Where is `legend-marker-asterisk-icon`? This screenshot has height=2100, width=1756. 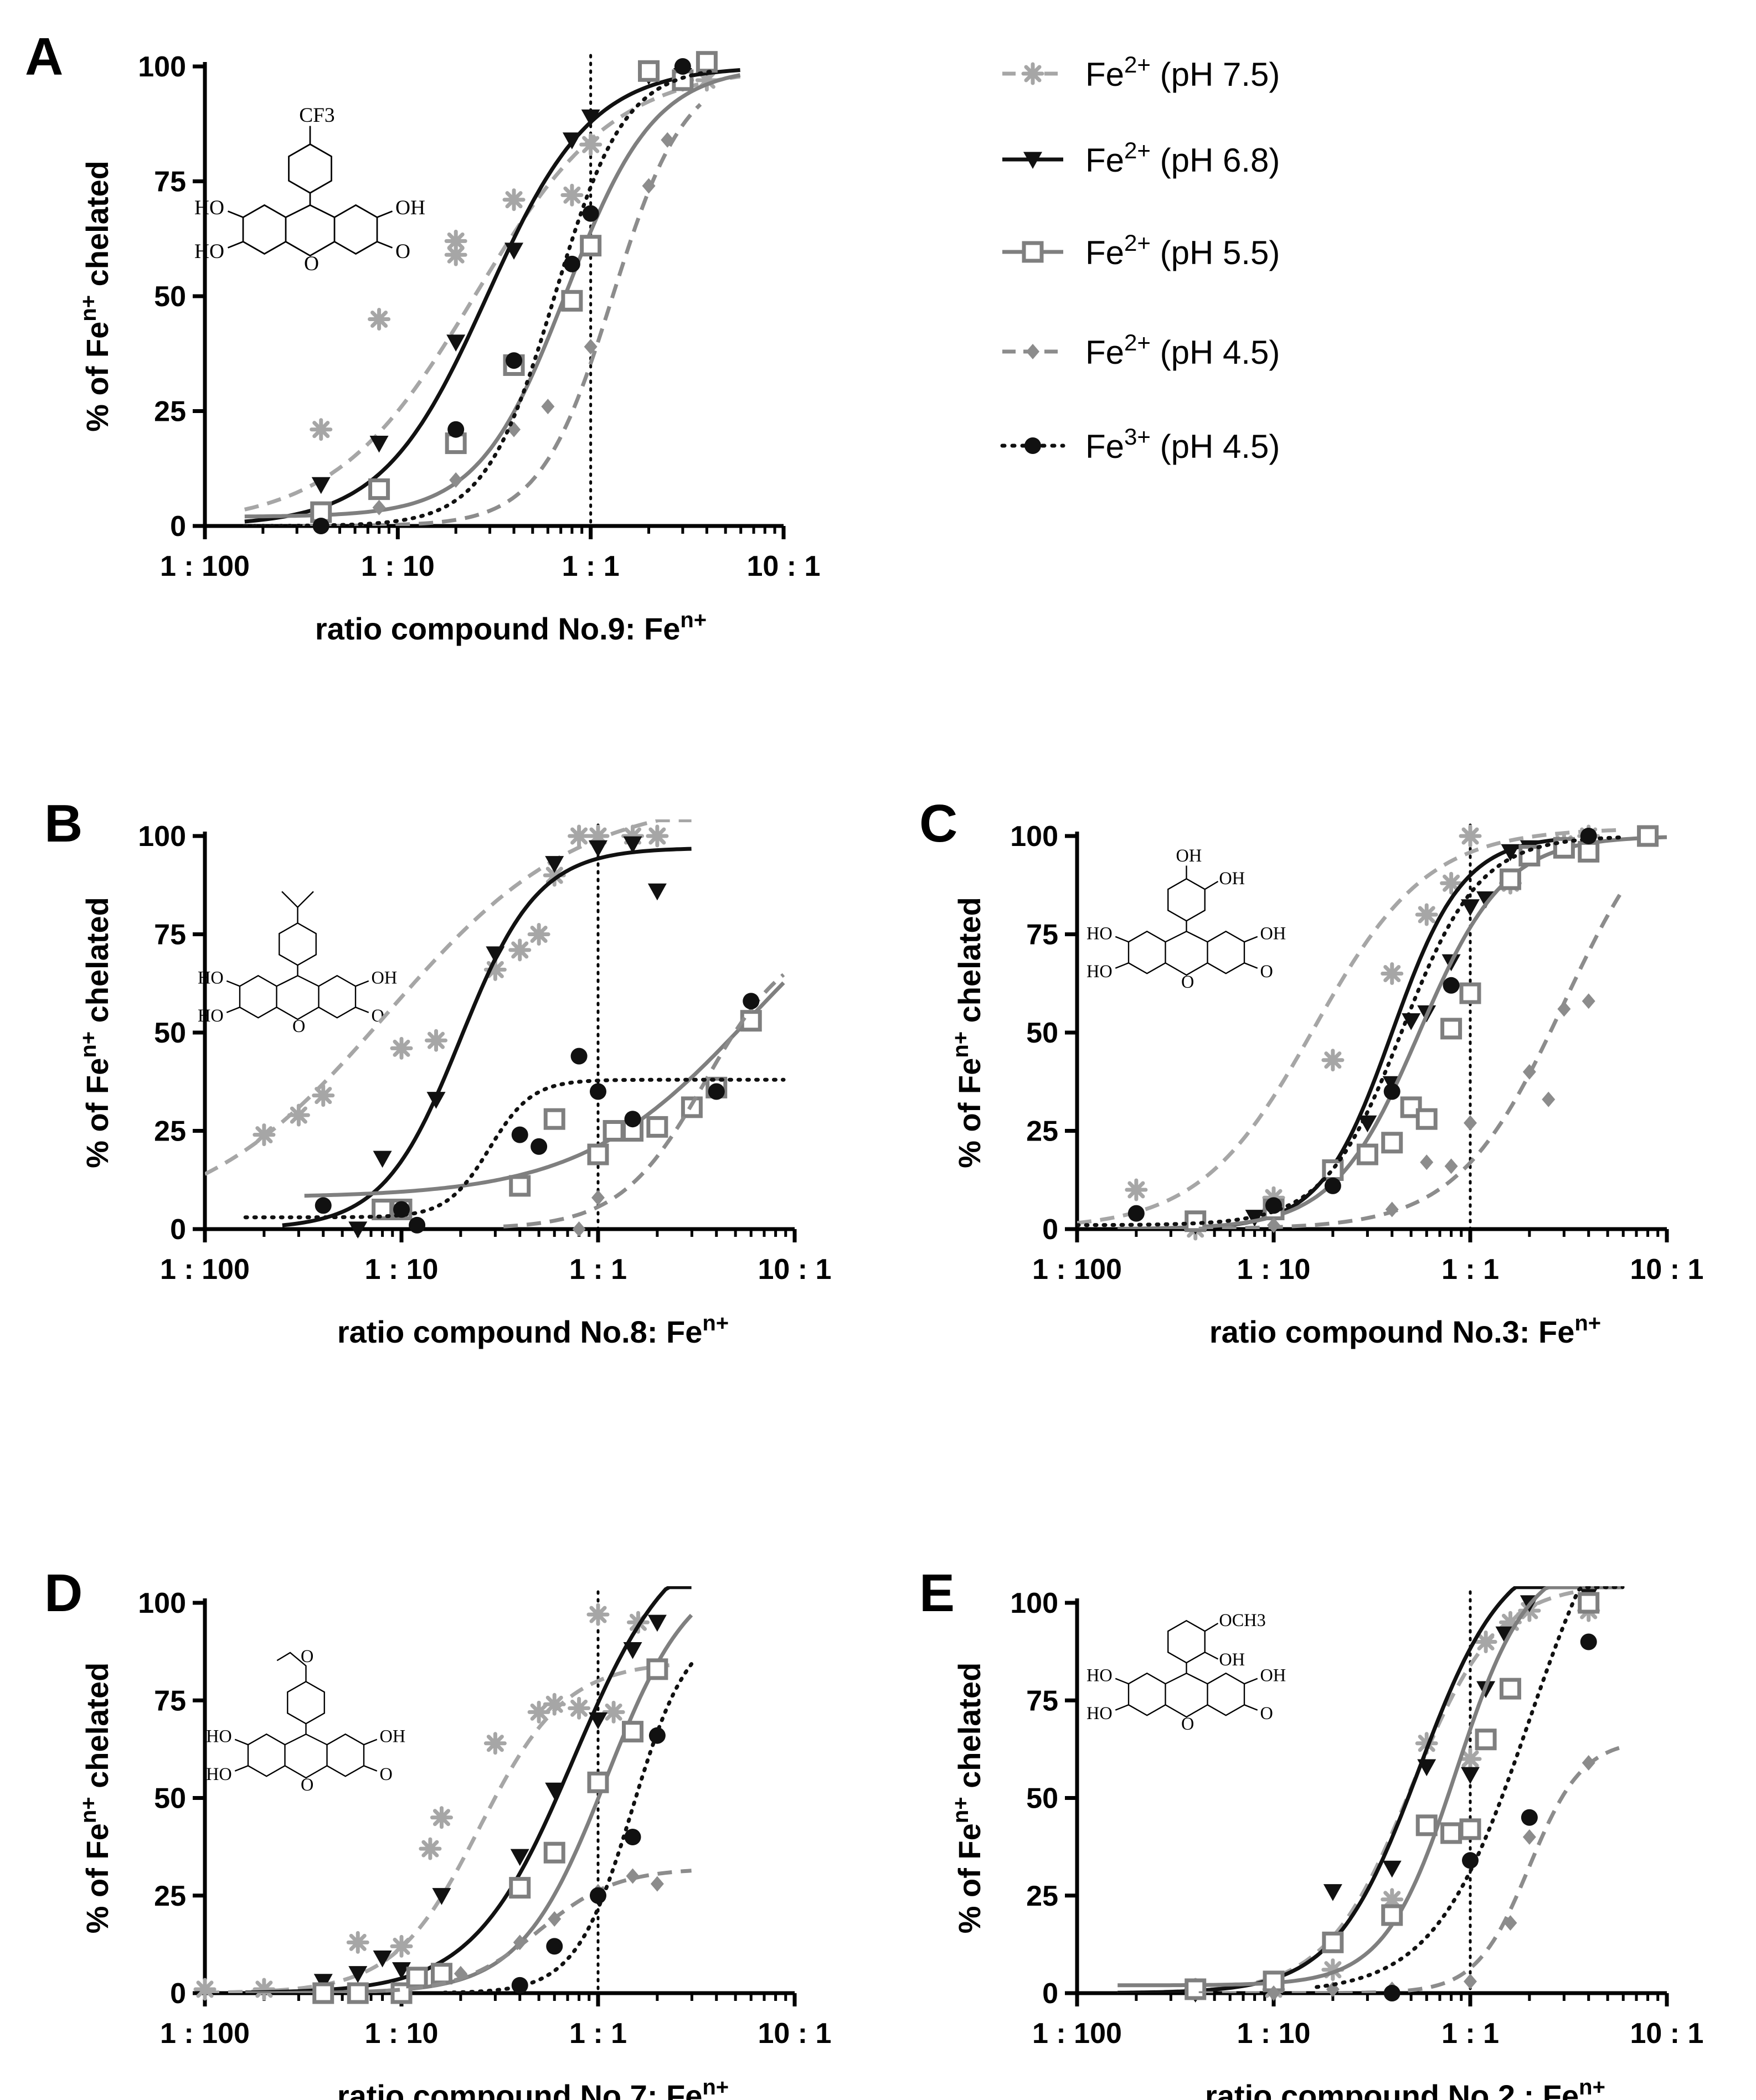
legend-marker-asterisk-icon is located at coordinates (1032, 73).